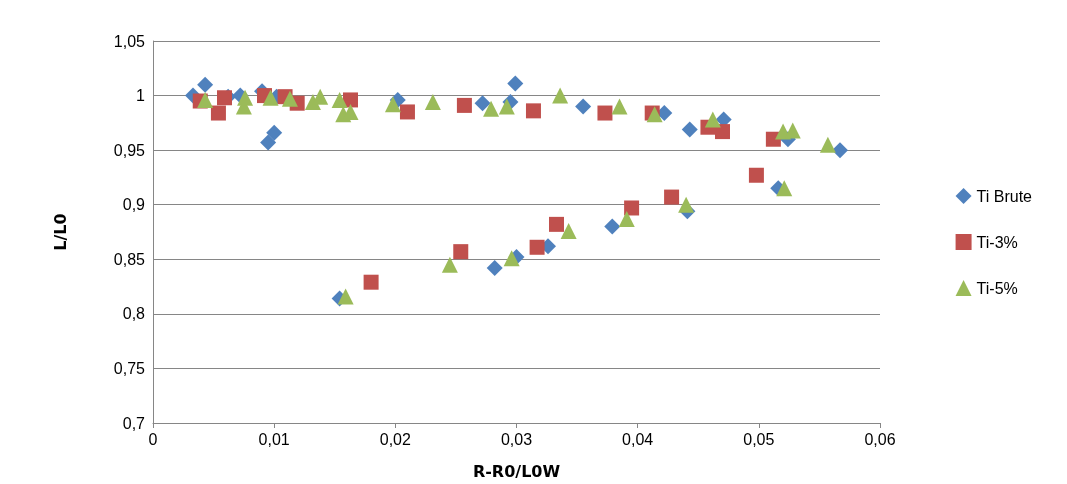 Image resolution: width=1067 pixels, height=484 pixels. Describe the element at coordinates (997, 288) in the screenshot. I see `legend-label: Ti-5%` at that location.